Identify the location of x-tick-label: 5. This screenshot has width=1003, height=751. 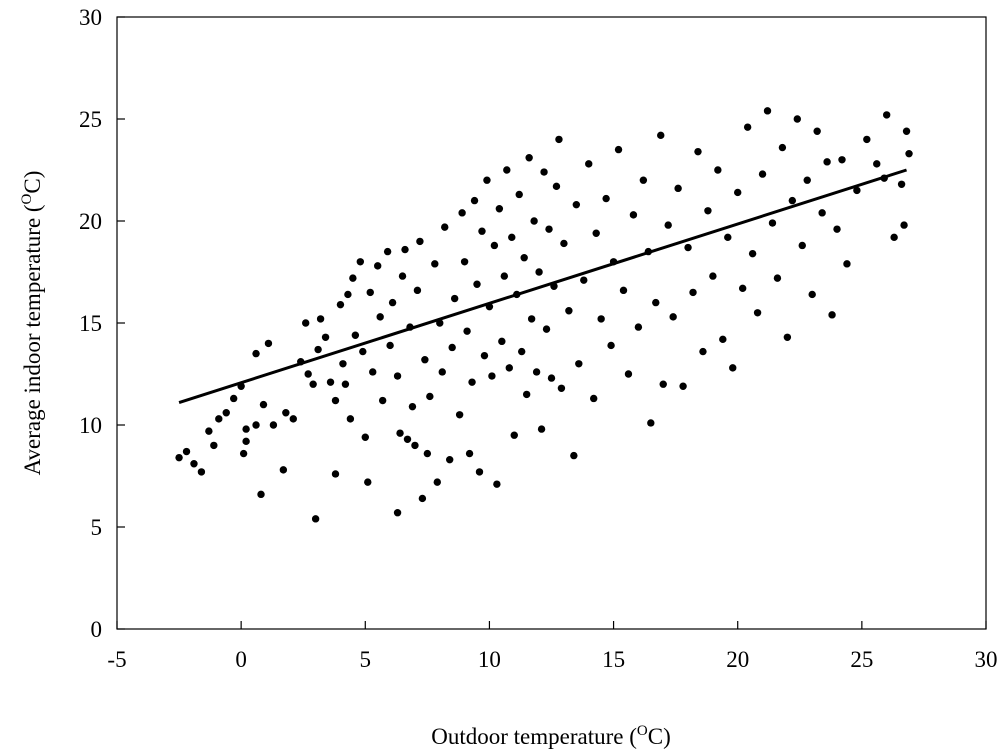
(366, 659).